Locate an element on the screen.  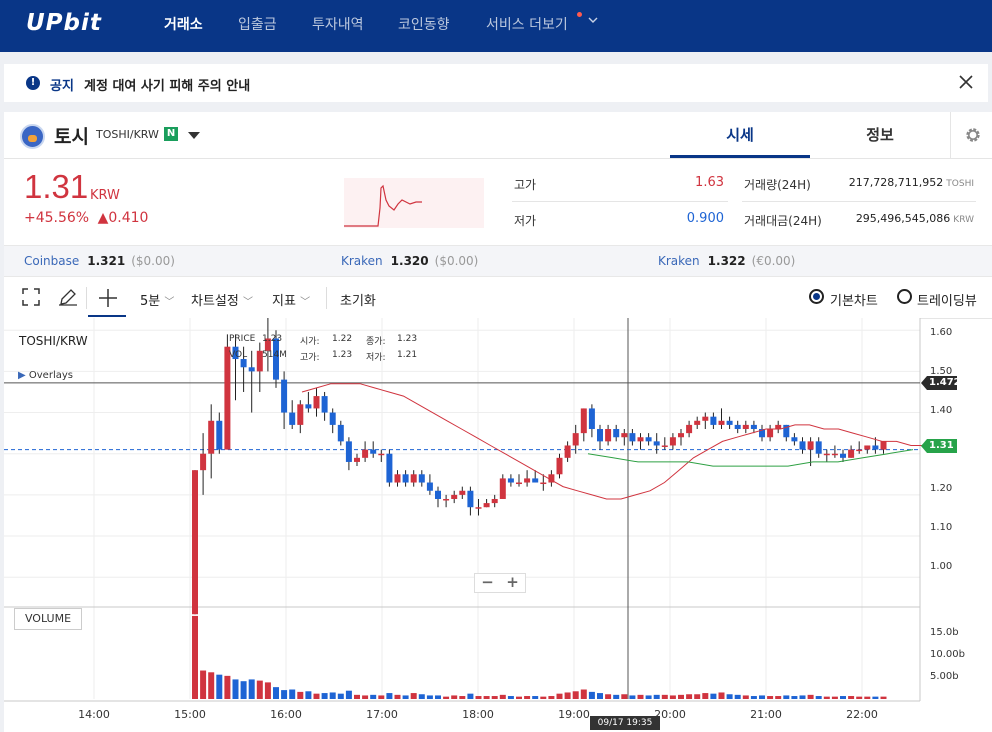
change-amount: ▲0.410 is located at coordinates (123, 218).